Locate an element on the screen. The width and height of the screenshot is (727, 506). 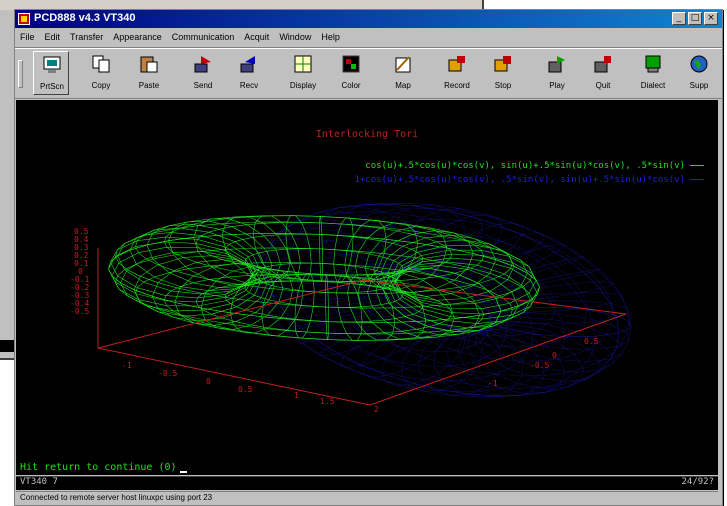
background-window-edge is located at coordinates (7, 346).